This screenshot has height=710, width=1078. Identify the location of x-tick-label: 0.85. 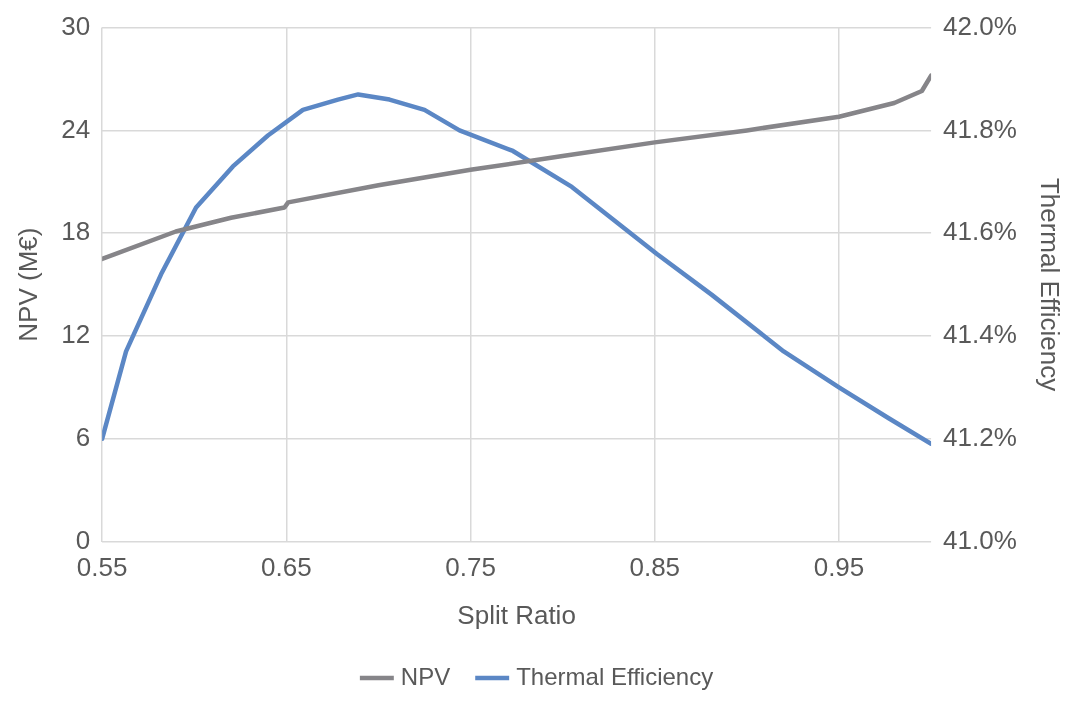
(655, 567).